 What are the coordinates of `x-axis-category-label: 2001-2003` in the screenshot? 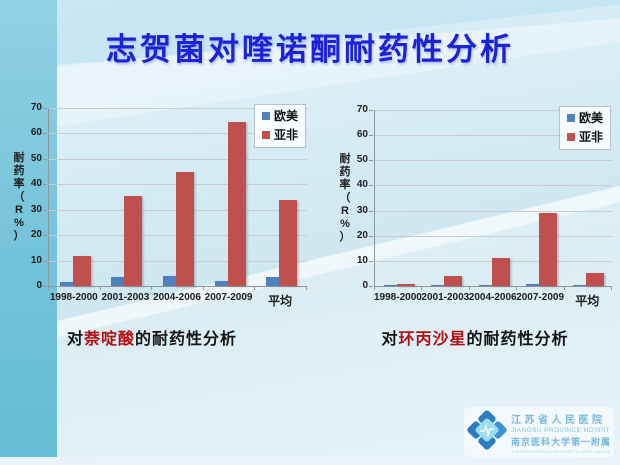 It's located at (445, 297).